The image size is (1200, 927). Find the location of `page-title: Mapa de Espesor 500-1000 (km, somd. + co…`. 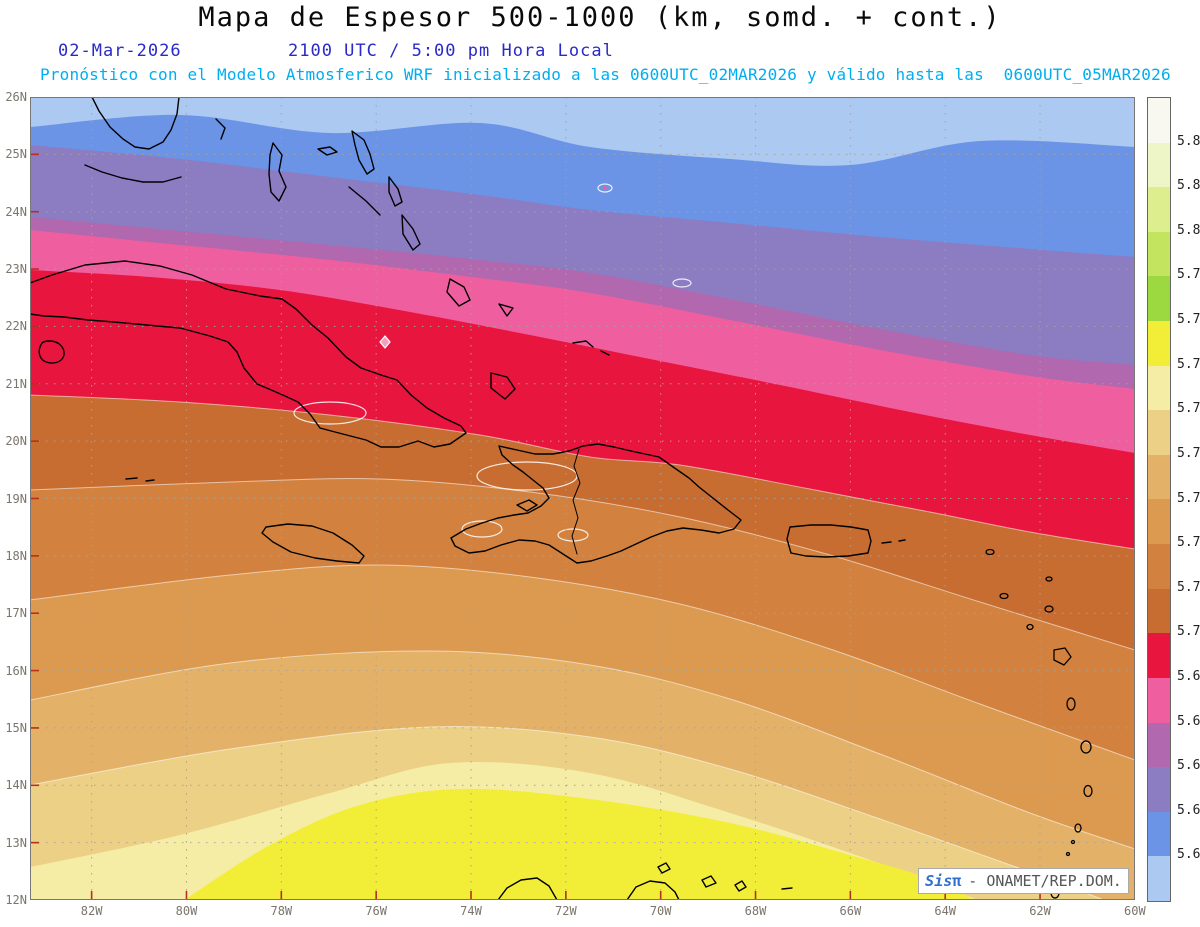

page-title: Mapa de Espesor 500-1000 (km, somd. + co… is located at coordinates (600, 17).